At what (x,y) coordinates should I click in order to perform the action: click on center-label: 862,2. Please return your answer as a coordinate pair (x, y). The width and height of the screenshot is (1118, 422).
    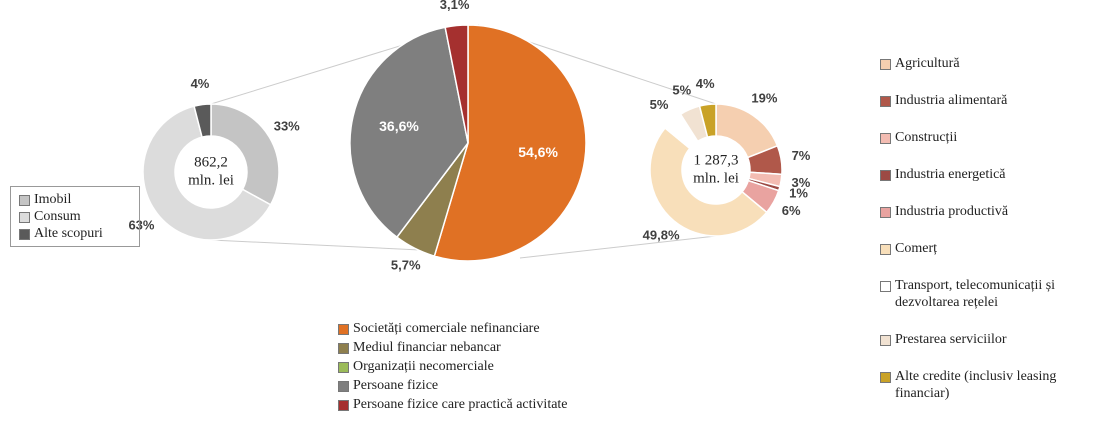
    Looking at the image, I should click on (211, 162).